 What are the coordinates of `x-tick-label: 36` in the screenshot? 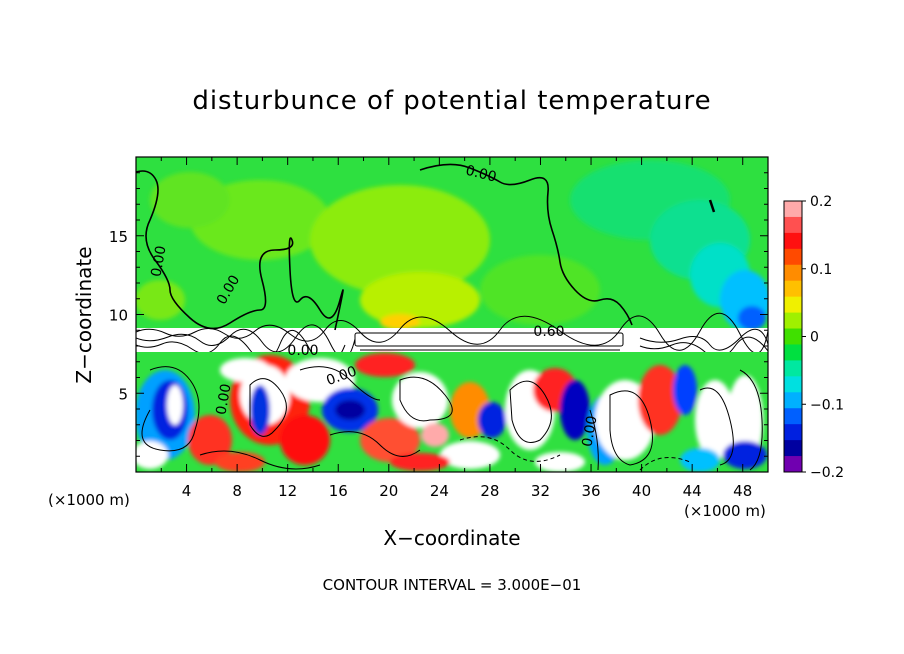 It's located at (590, 491).